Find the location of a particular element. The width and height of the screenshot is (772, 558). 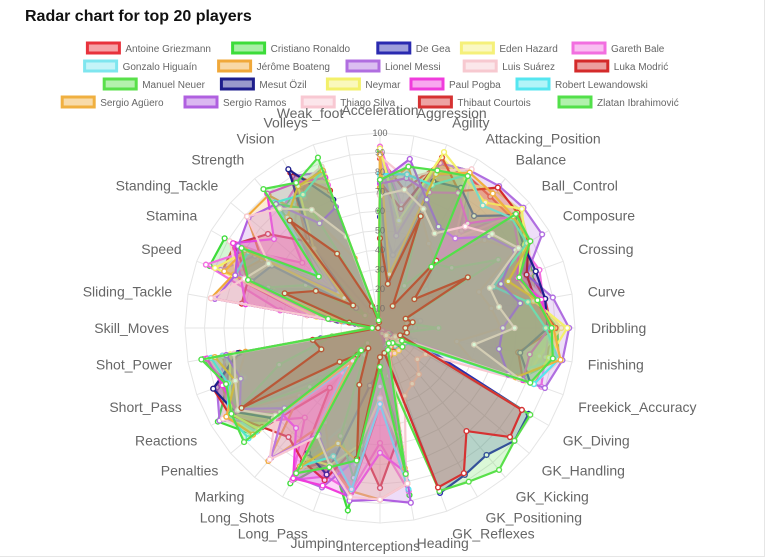

data-point-luka-modric-long-pass is located at coordinates (324, 480).